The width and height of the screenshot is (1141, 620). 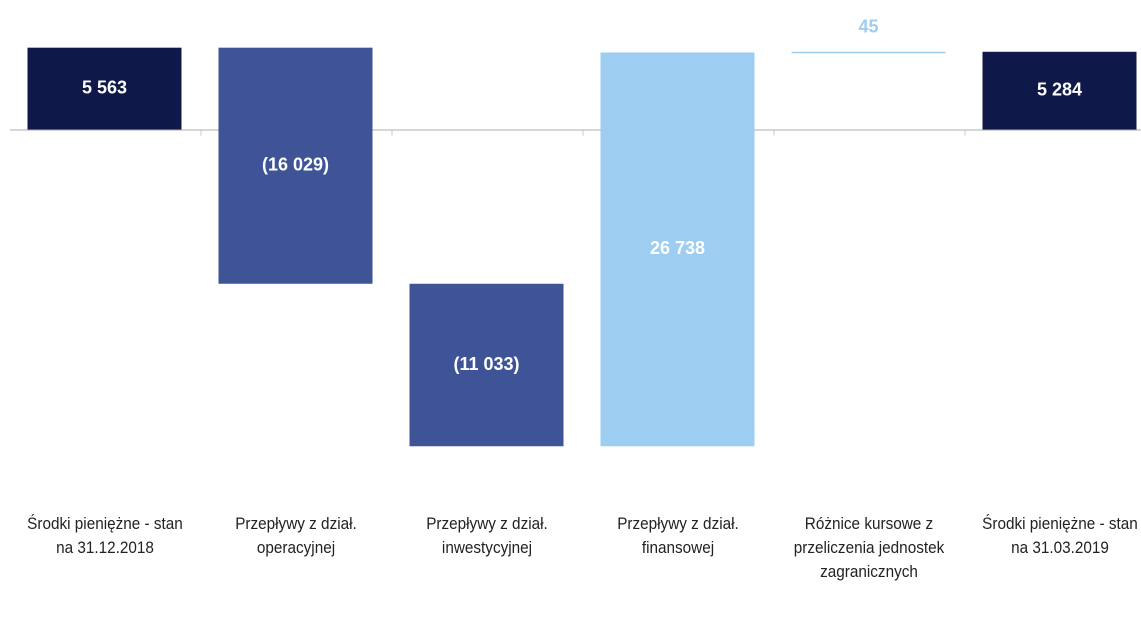 What do you see at coordinates (677, 535) in the screenshot?
I see `x-tick-label: Przepływy z dział. finansowej` at bounding box center [677, 535].